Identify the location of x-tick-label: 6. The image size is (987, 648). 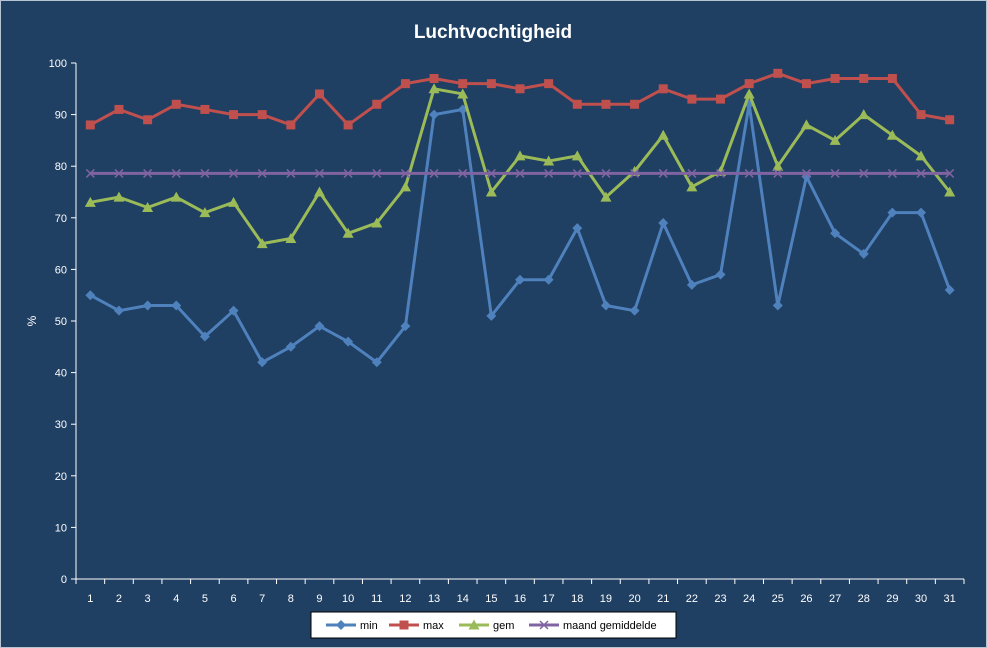
(233, 599).